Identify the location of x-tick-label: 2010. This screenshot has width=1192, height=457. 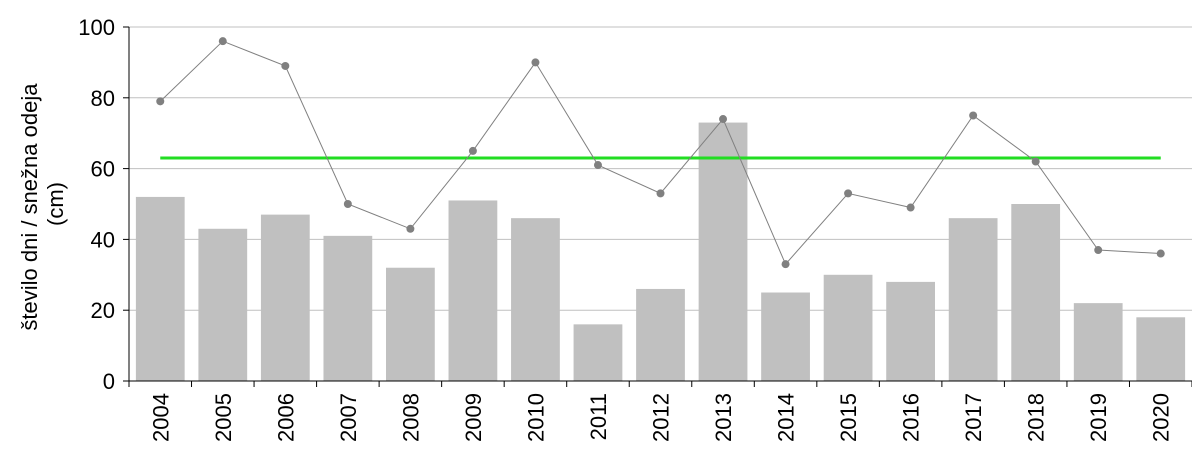
(535, 417).